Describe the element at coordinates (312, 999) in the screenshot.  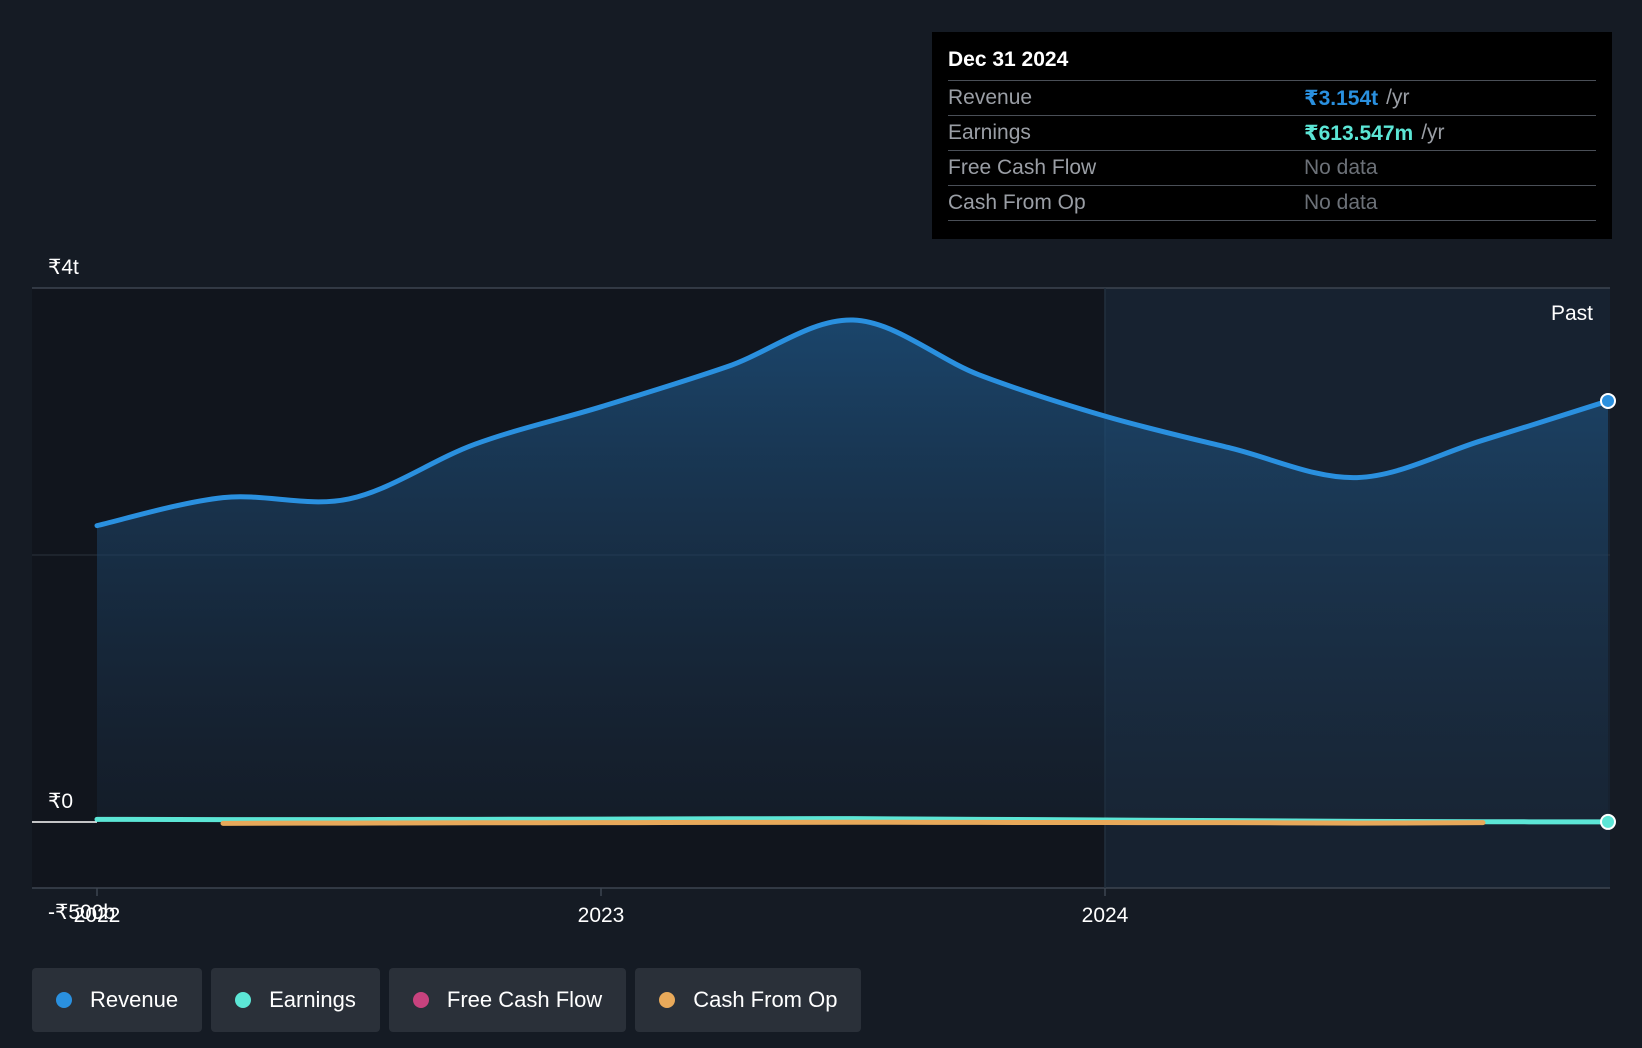
I see `legend-label: Earnings` at that location.